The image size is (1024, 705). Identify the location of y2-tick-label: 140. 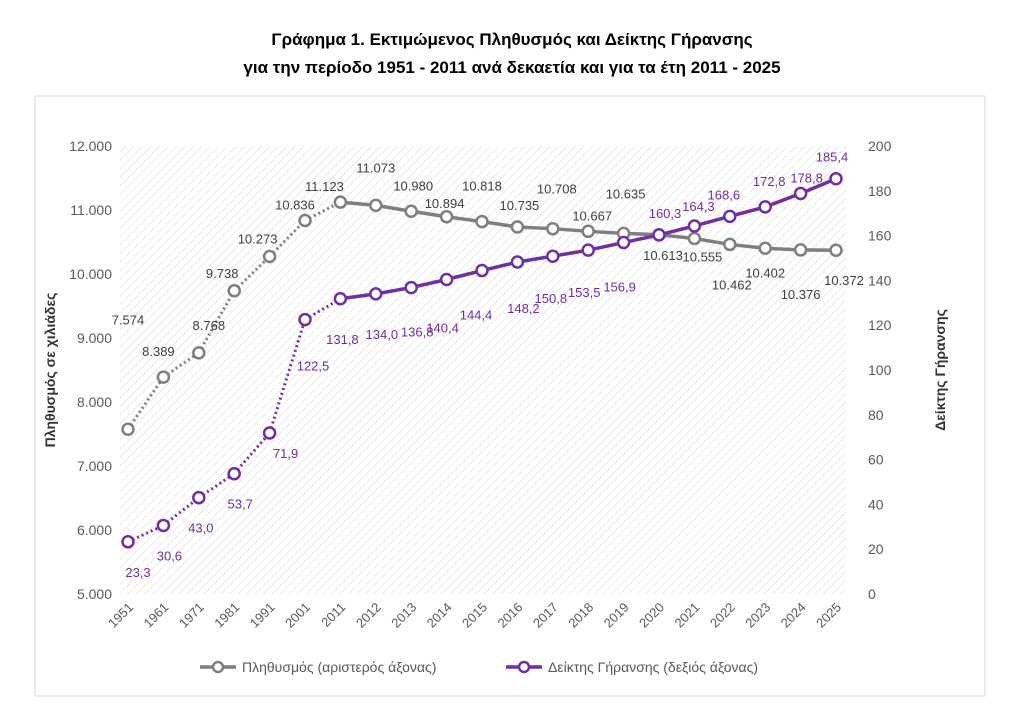
(880, 280).